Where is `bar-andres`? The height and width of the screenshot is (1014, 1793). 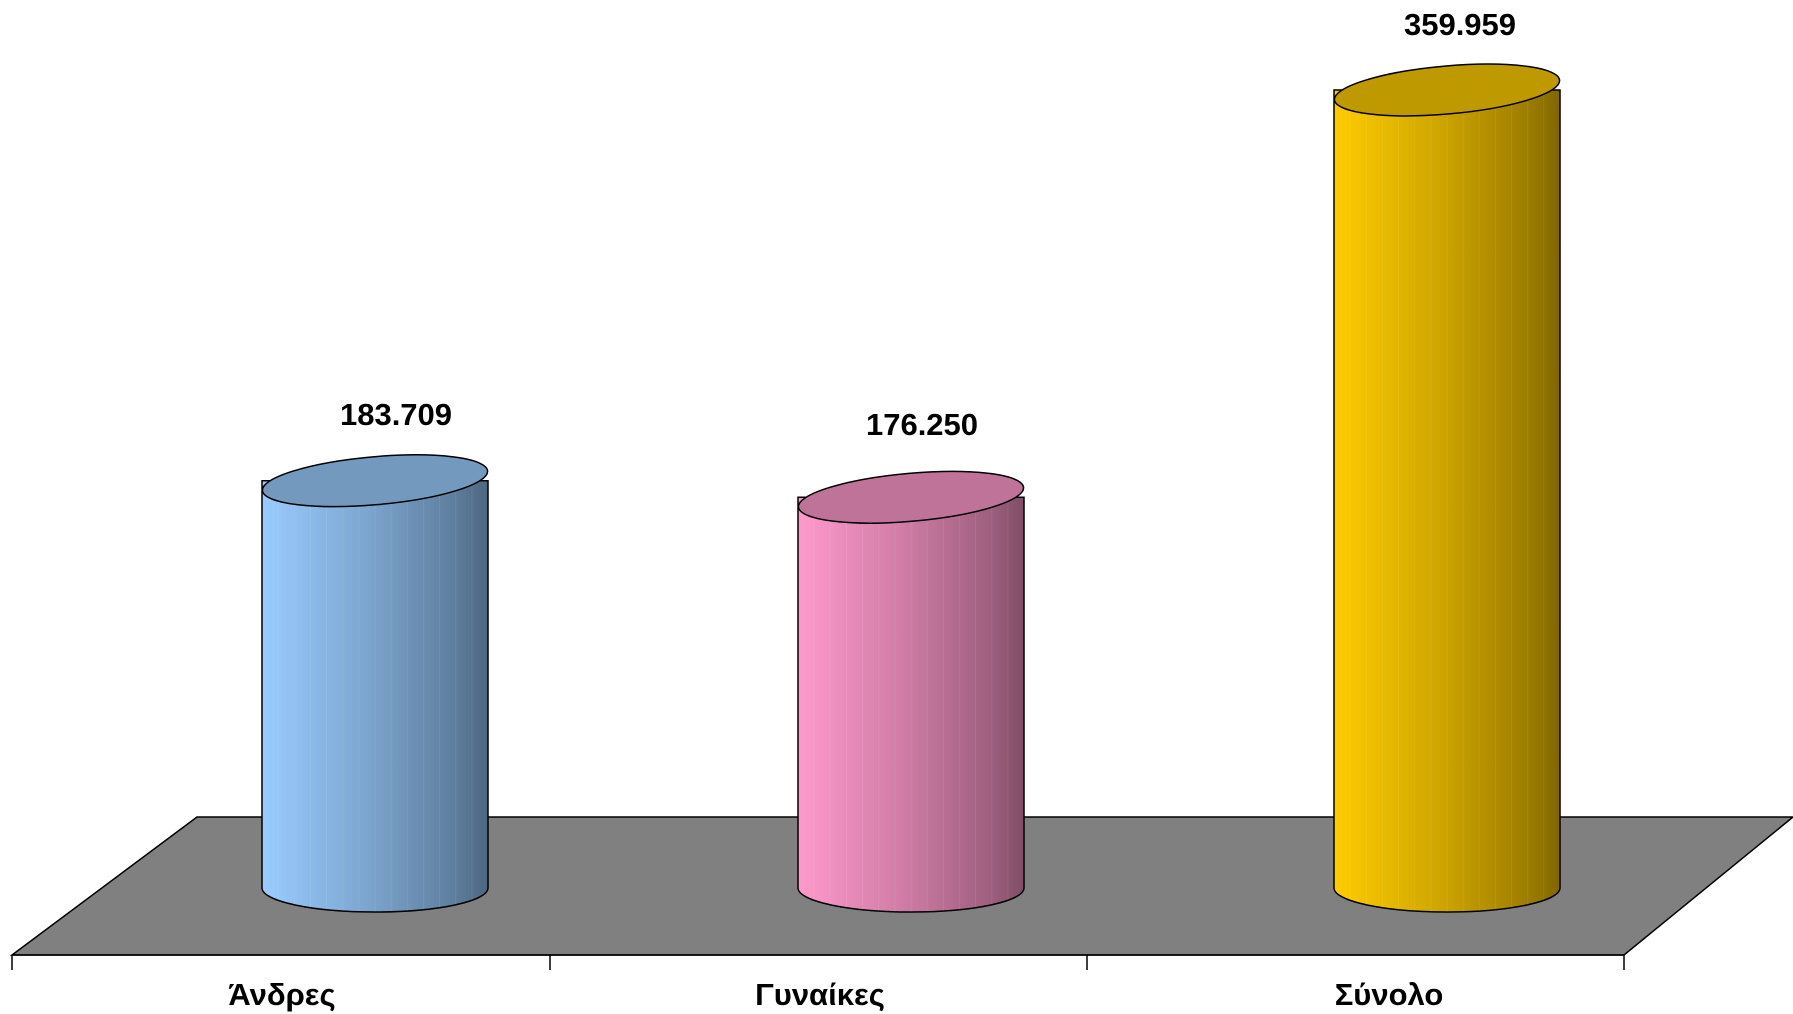 bar-andres is located at coordinates (375, 683).